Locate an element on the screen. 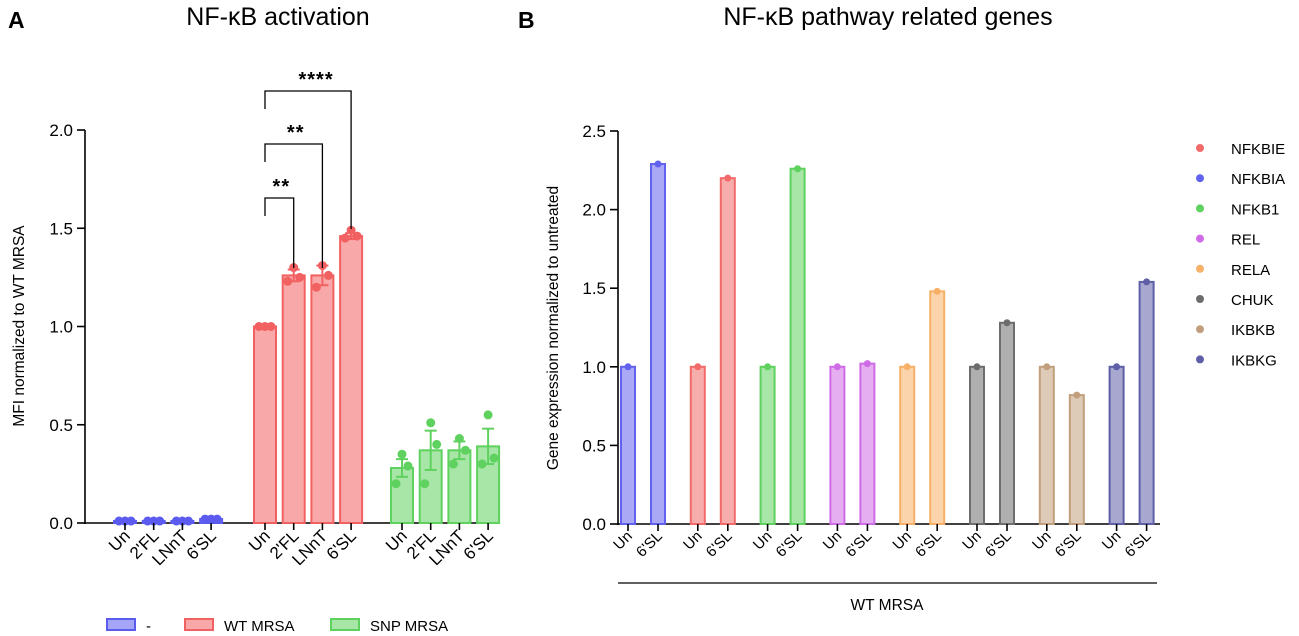 The width and height of the screenshot is (1299, 636). a-legend-swatch-wt-mrsa is located at coordinates (199, 624).